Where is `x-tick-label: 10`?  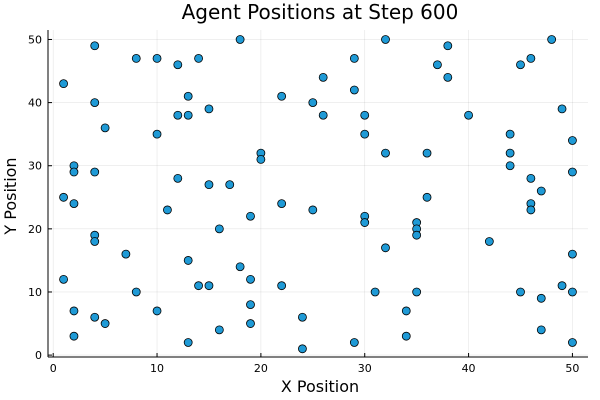
x-tick-label: 10 is located at coordinates (157, 368).